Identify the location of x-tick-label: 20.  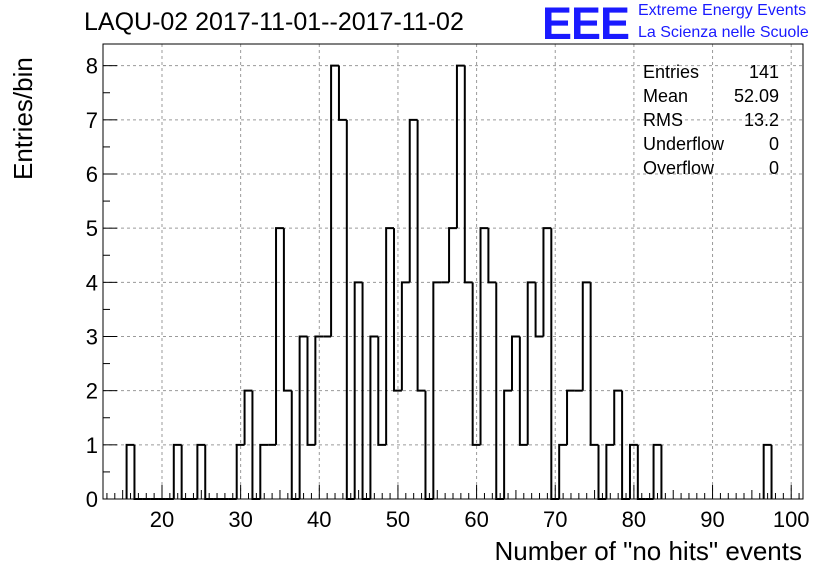
(162, 519).